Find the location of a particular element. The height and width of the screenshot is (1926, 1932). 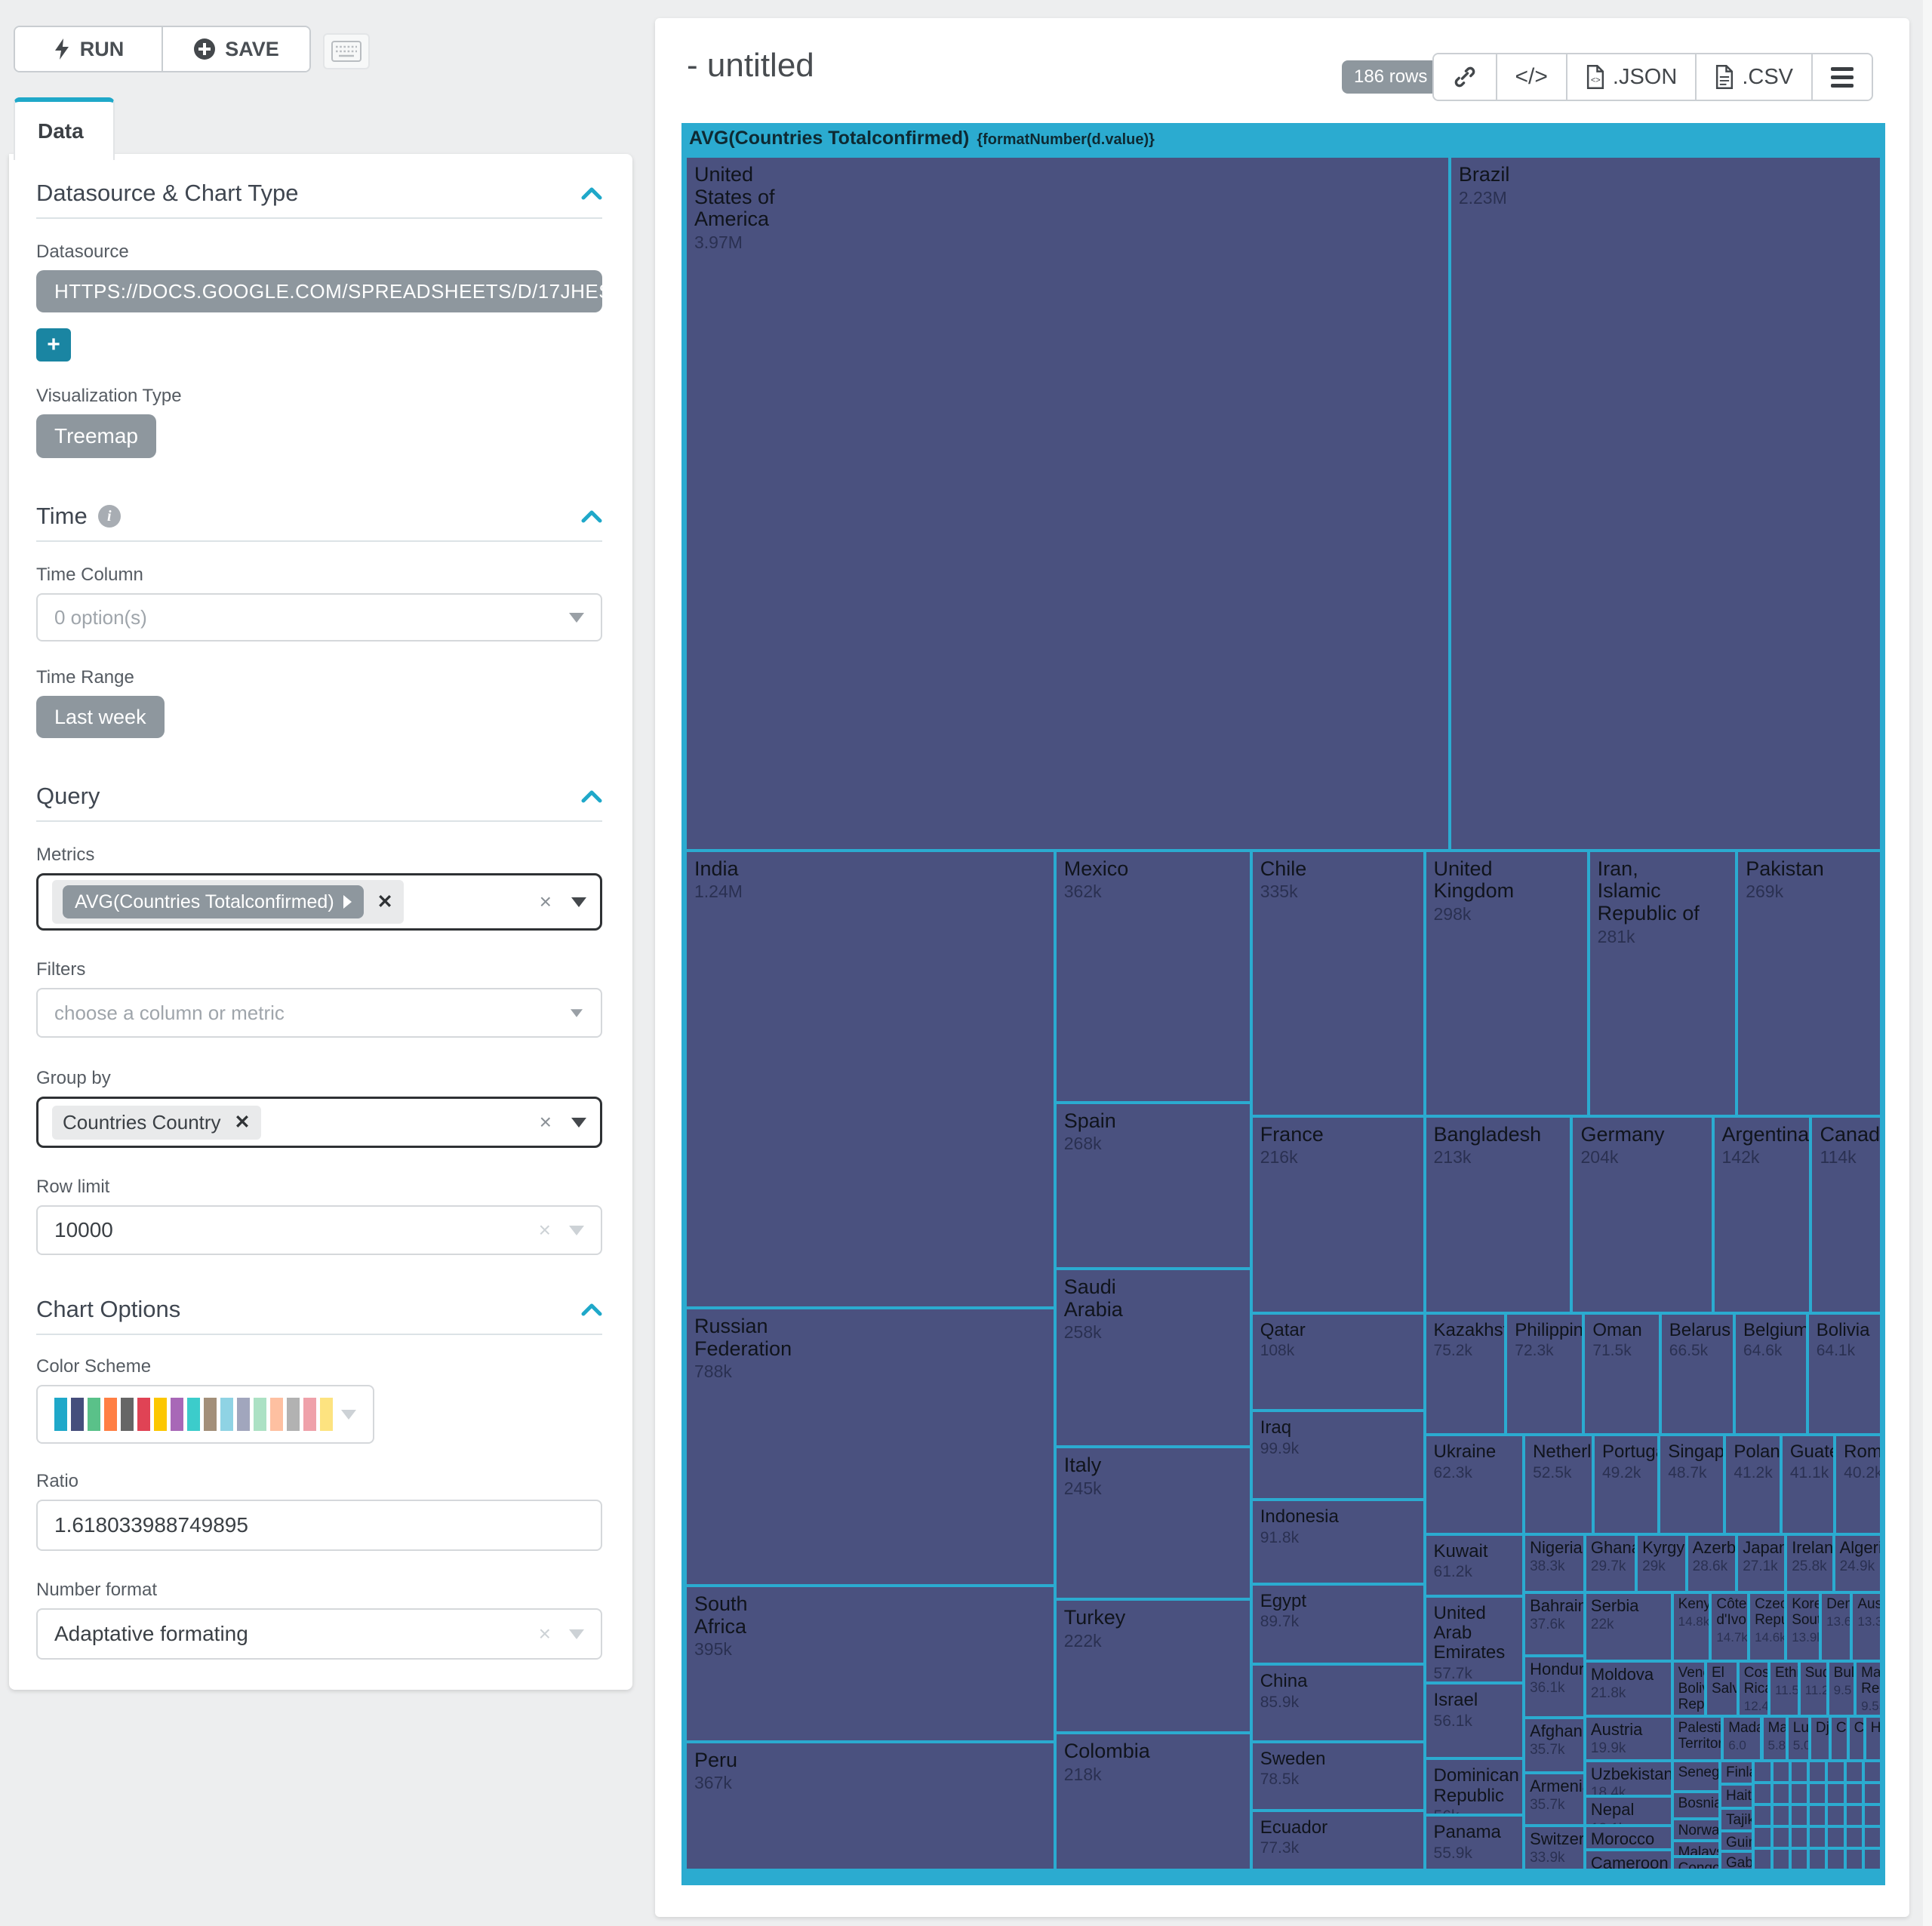

treemap-tile: India 1.24M is located at coordinates (870, 1079).